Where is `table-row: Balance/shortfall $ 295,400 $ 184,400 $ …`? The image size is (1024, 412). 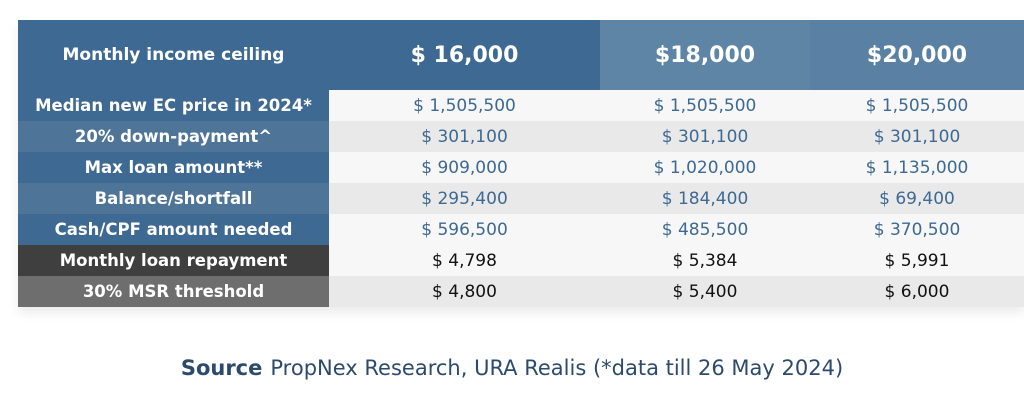
table-row: Balance/shortfall $ 295,400 $ 184,400 $ … is located at coordinates (521, 198).